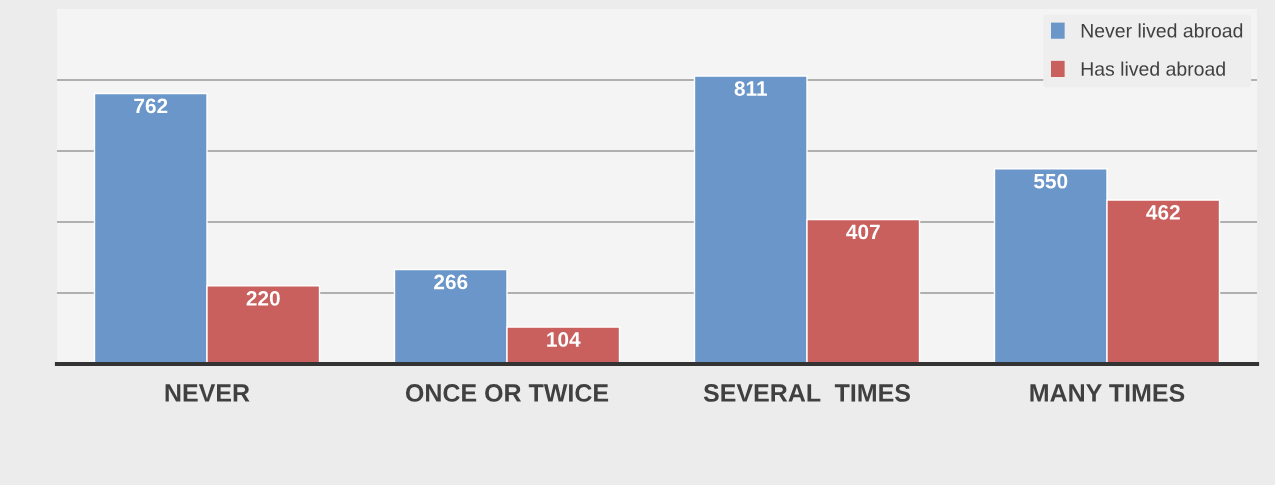  I want to click on data-label: 220, so click(263, 298).